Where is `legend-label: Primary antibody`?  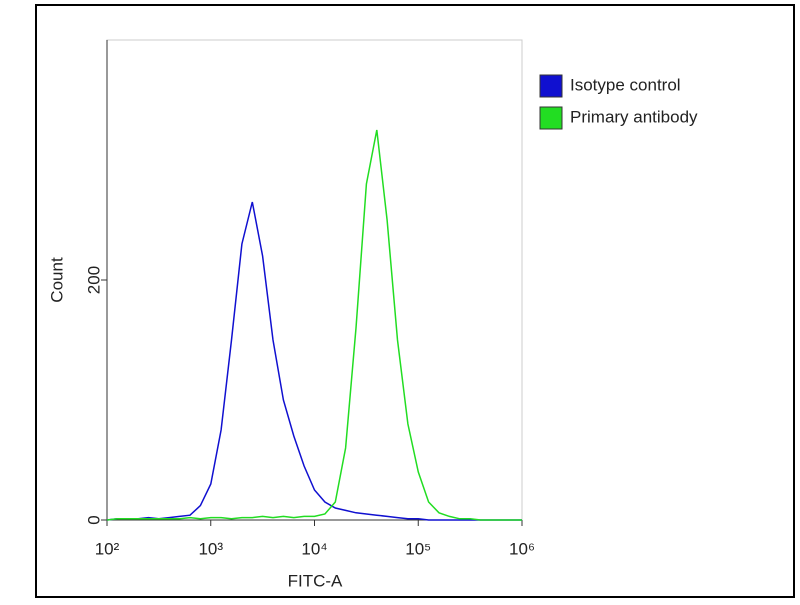 legend-label: Primary antibody is located at coordinates (634, 116).